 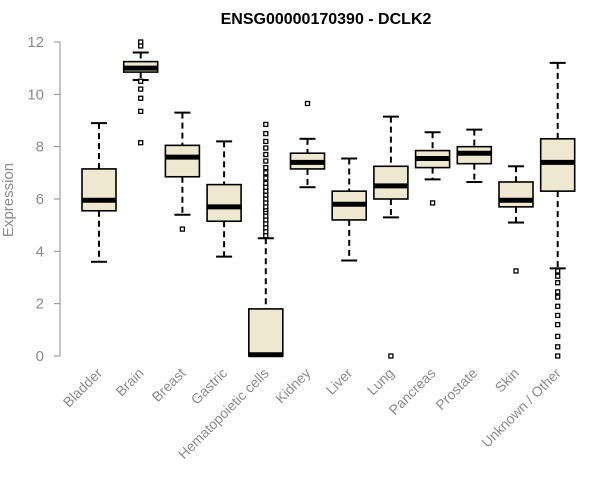 I want to click on x-category-label: Lung, so click(x=380, y=381).